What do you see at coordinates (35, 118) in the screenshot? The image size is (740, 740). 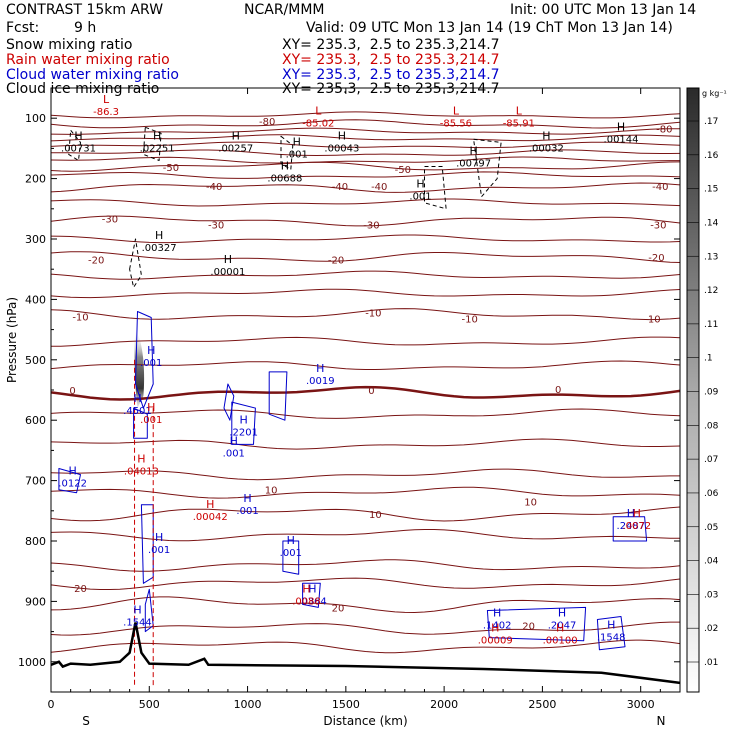 I see `y-tick-label: 100` at bounding box center [35, 118].